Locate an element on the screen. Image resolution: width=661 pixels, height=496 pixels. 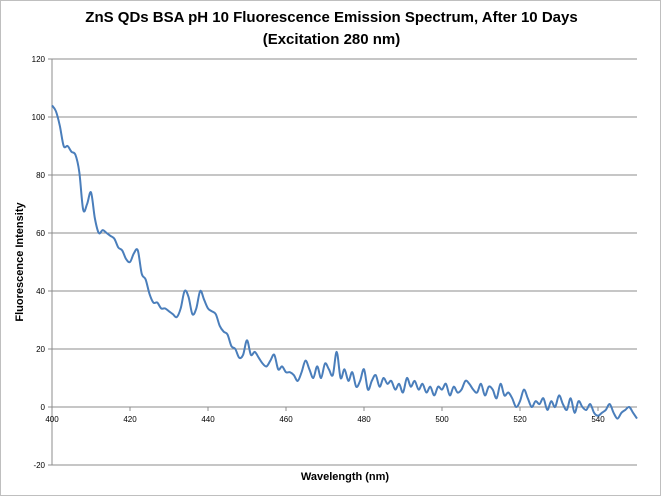
x-tick-label: 540 is located at coordinates (598, 419).